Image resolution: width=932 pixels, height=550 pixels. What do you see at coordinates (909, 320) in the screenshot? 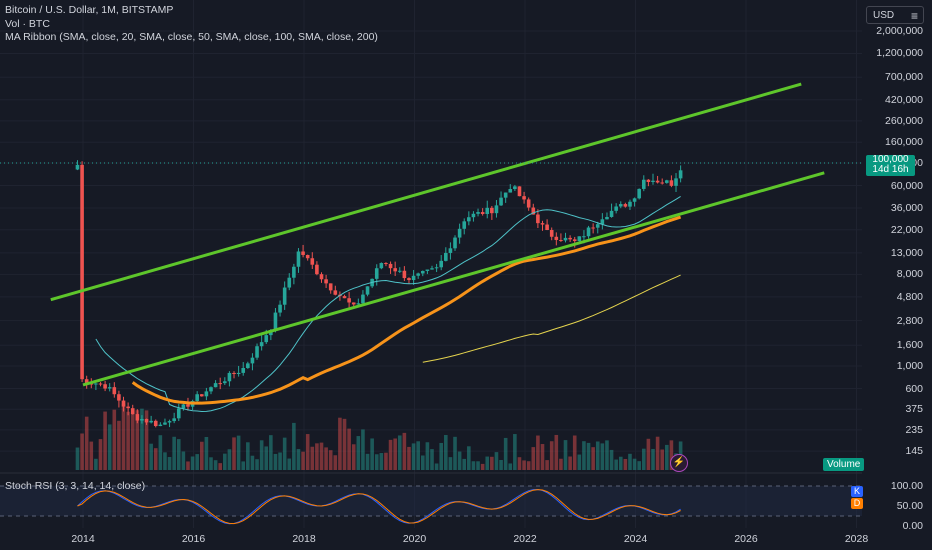
I see `price-tick-label: 2,800` at bounding box center [909, 320].